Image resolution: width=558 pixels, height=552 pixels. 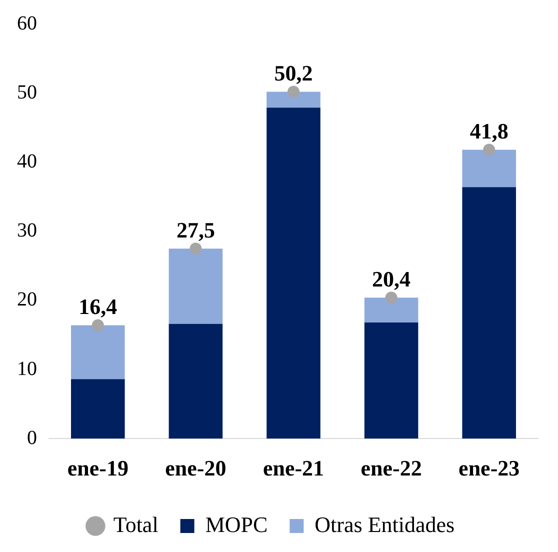 What do you see at coordinates (27, 161) in the screenshot?
I see `y-tick-label: 40` at bounding box center [27, 161].